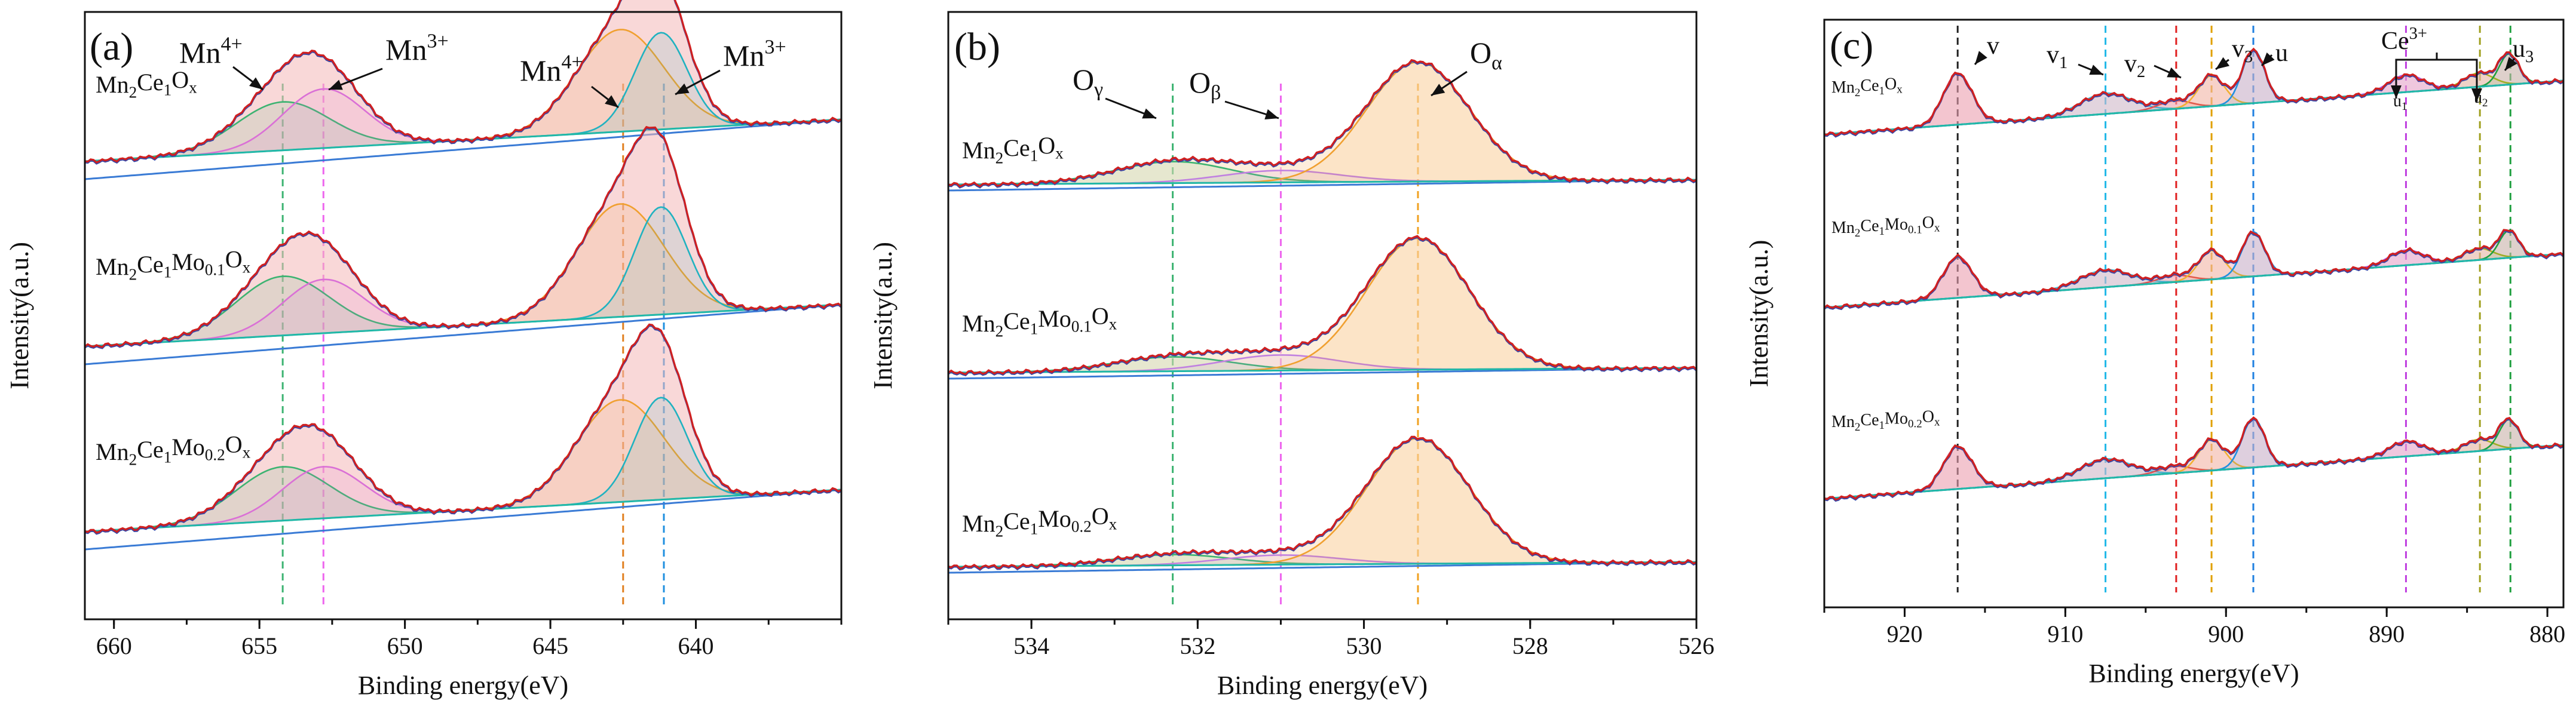 This screenshot has width=2576, height=728. What do you see at coordinates (1852, 45) in the screenshot?
I see `panel-tag: (c)` at bounding box center [1852, 45].